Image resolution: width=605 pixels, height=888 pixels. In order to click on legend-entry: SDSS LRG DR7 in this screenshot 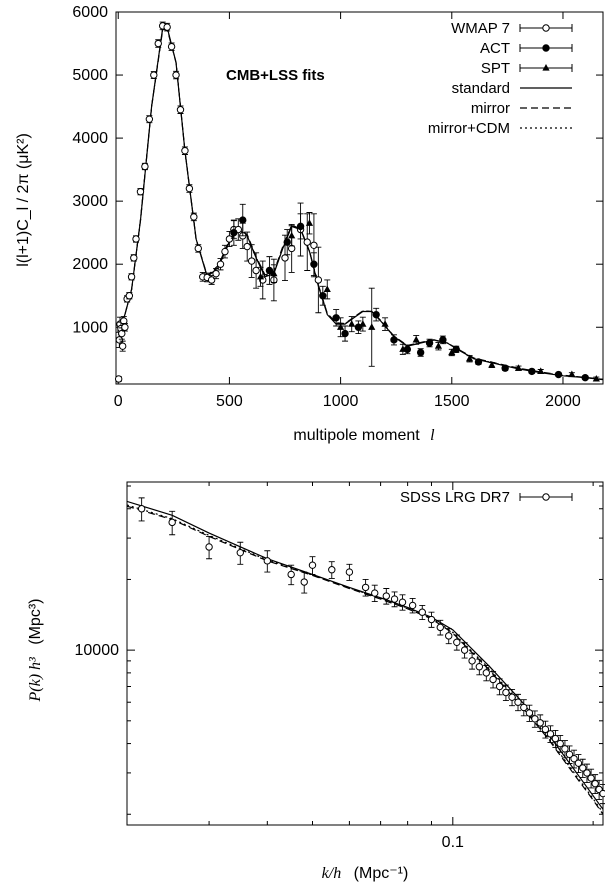, I will do `click(486, 497)`.